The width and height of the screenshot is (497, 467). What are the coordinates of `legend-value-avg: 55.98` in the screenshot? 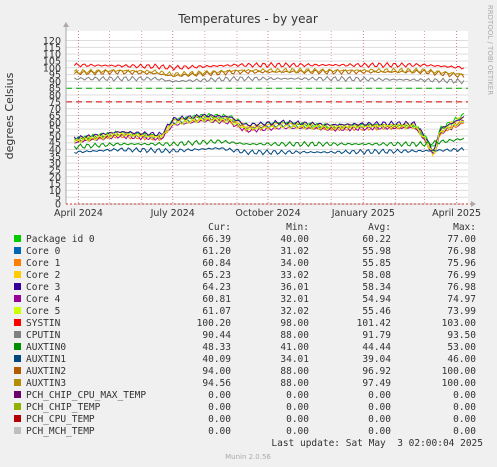 It's located at (376, 251).